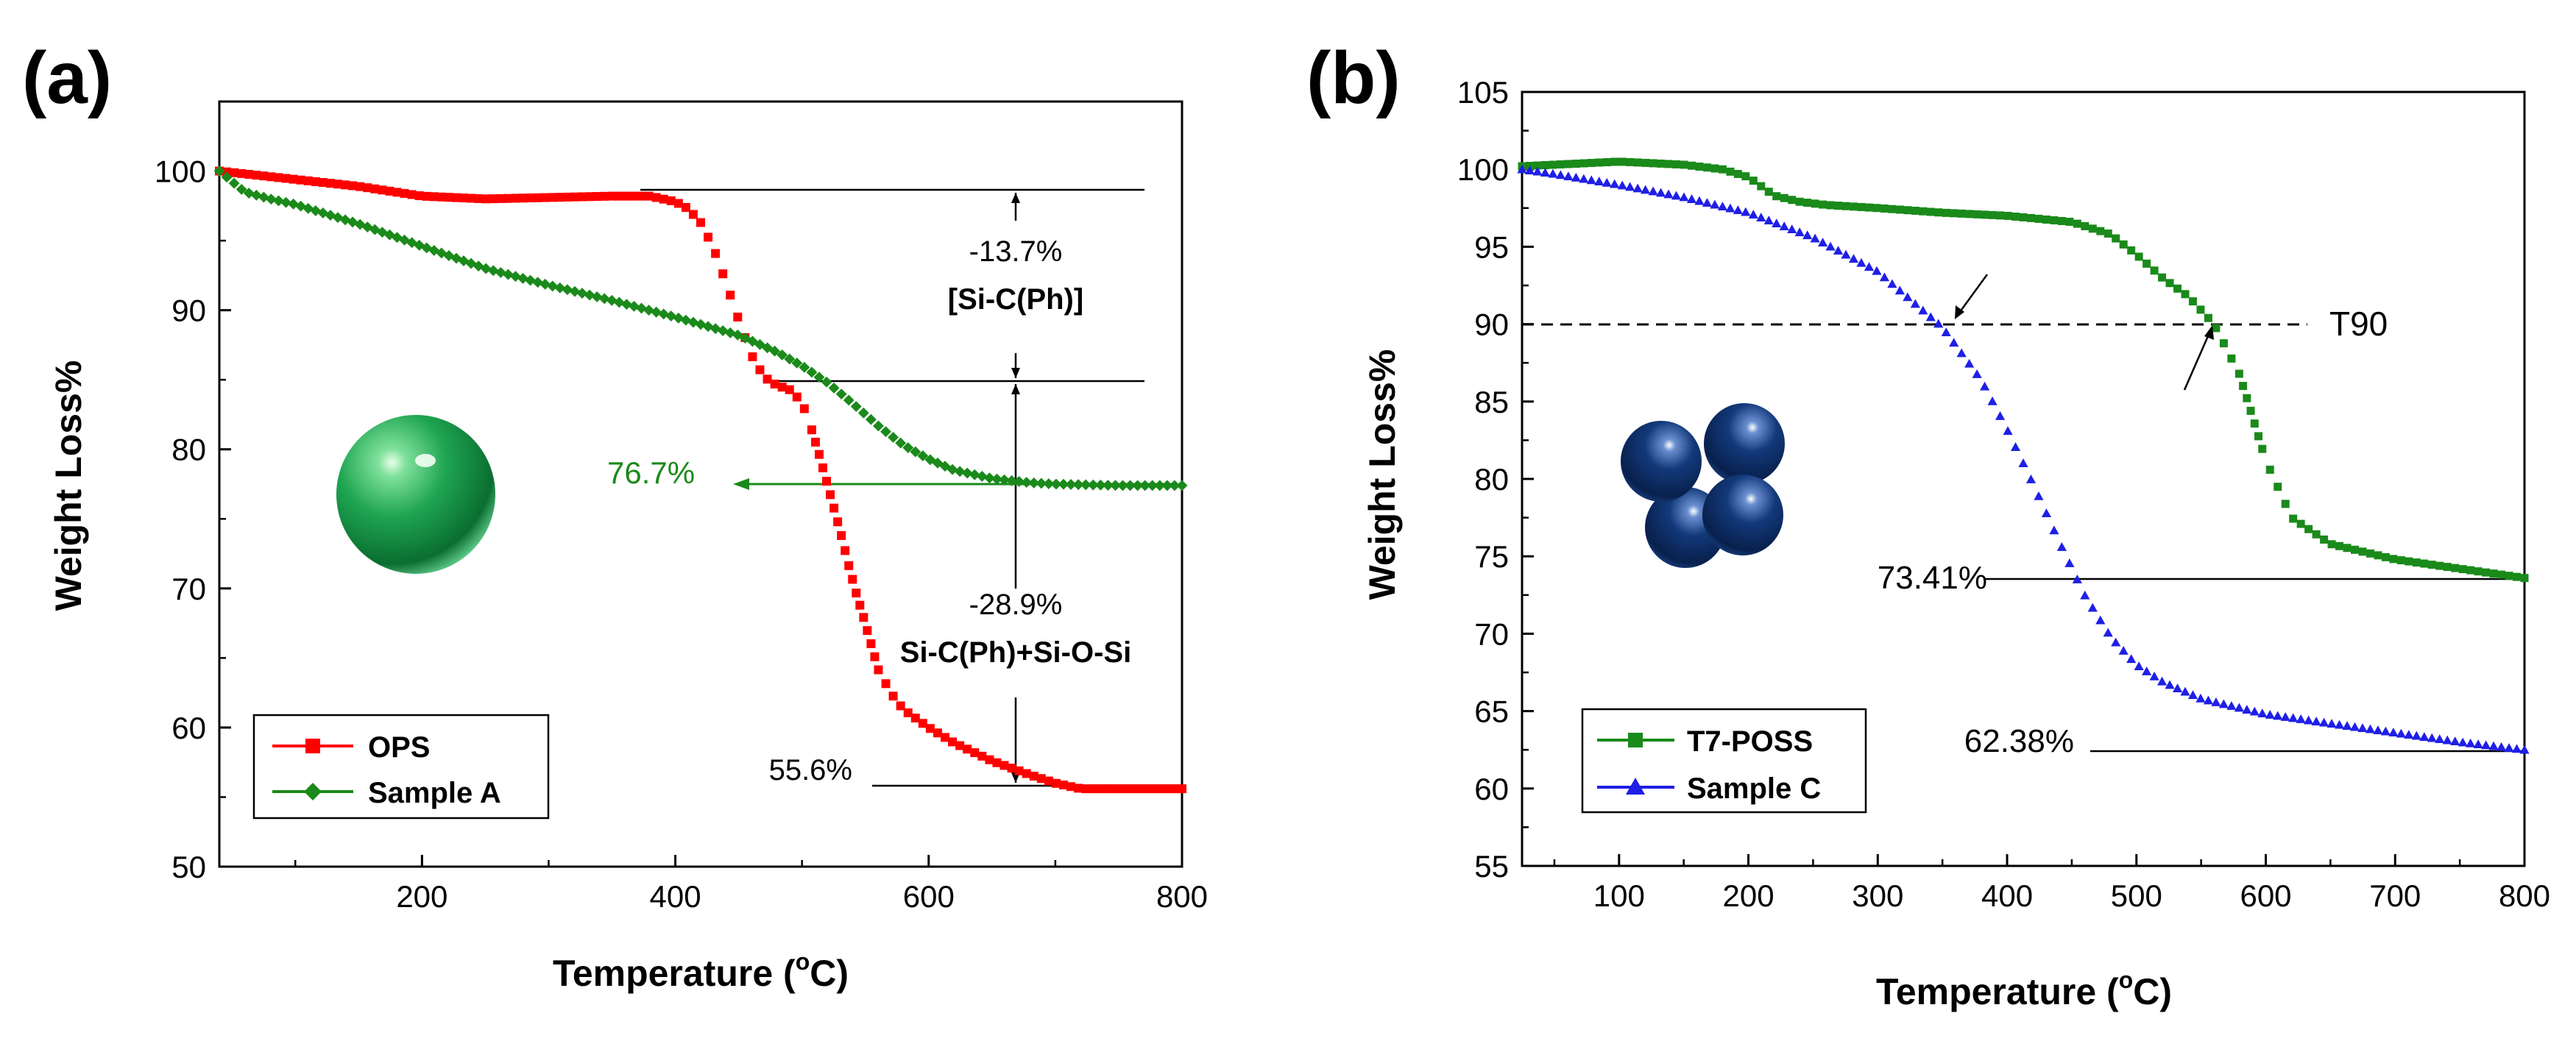  I want to click on x-axis-title-degree-a: o, so click(803, 961).